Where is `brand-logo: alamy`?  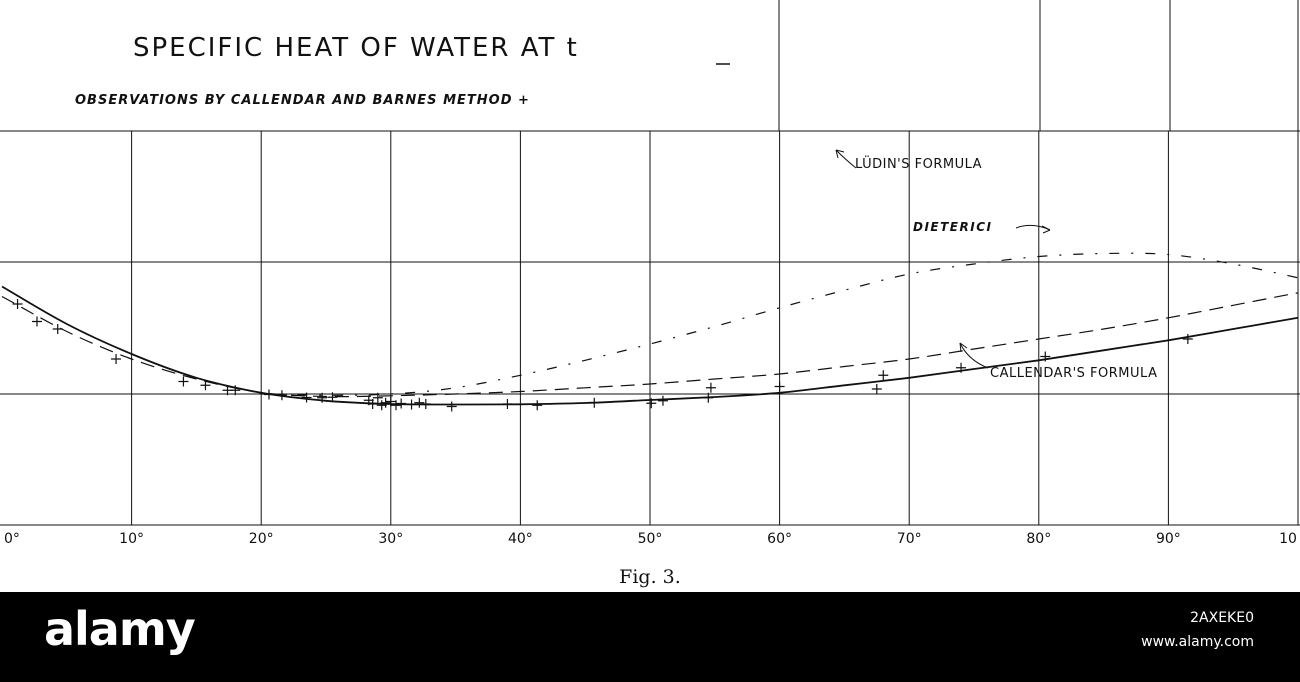 brand-logo: alamy is located at coordinates (120, 629).